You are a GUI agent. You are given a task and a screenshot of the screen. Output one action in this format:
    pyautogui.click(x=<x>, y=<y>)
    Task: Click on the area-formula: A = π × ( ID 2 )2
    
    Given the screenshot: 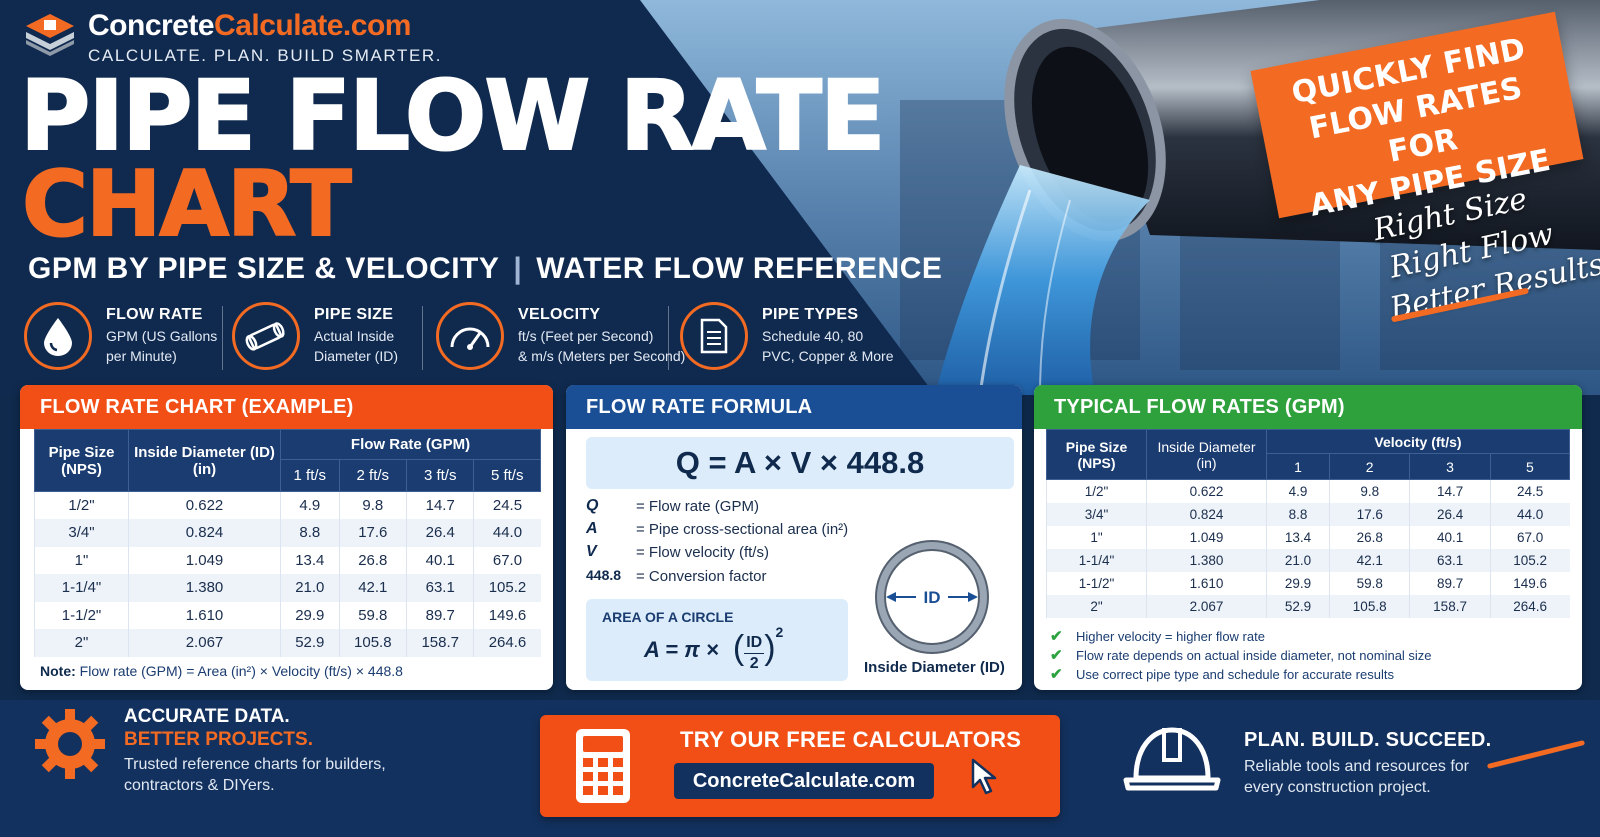 What is the action you would take?
    pyautogui.click(x=714, y=647)
    